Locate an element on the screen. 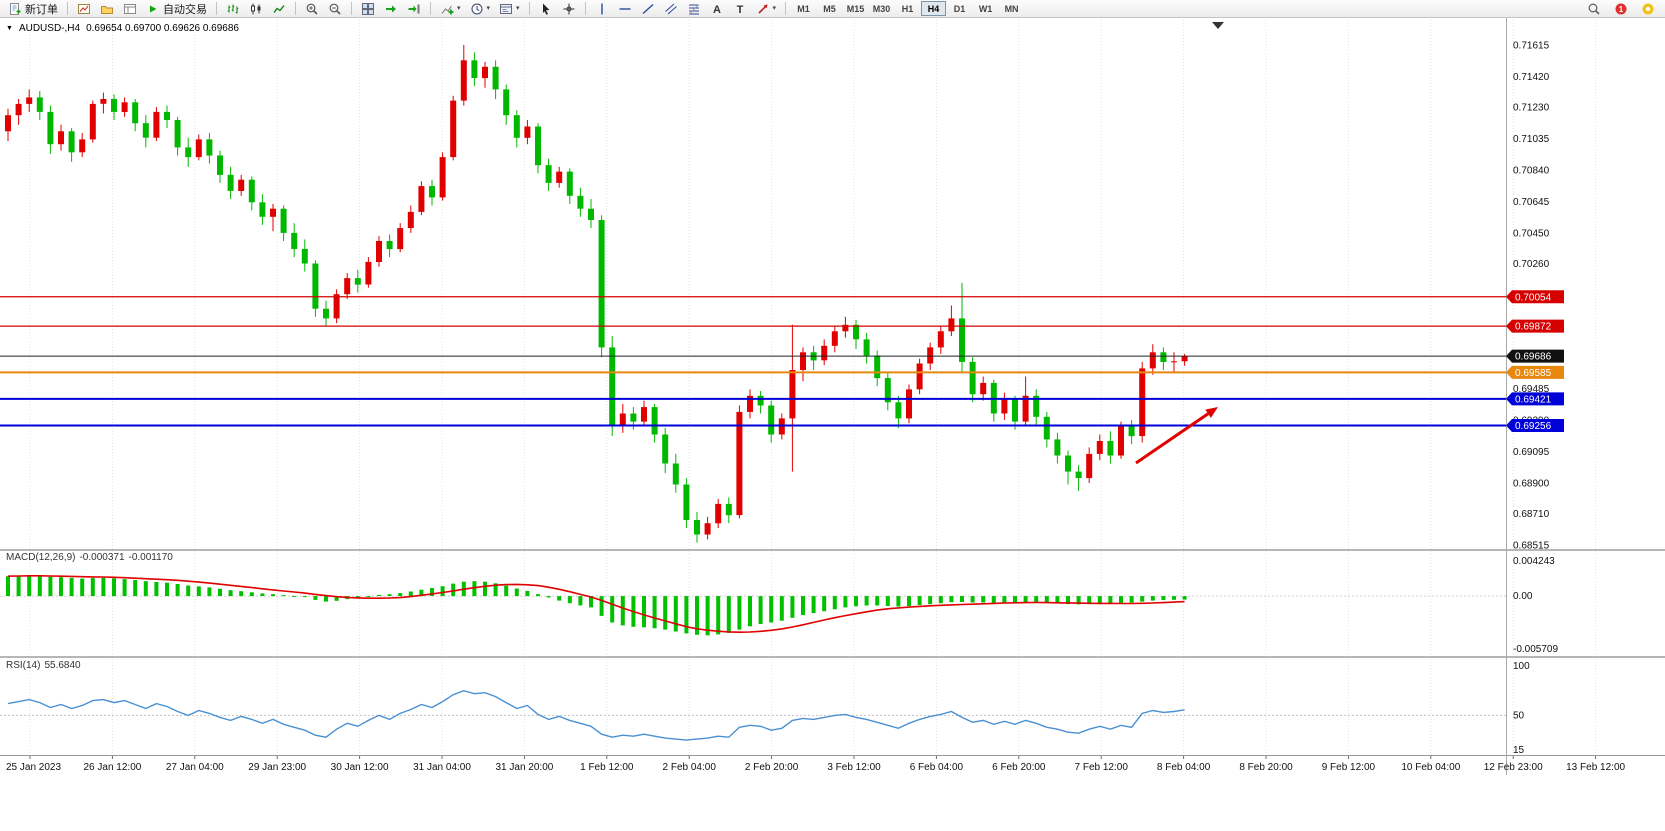  notification-count: 1 is located at coordinates (1621, 9).